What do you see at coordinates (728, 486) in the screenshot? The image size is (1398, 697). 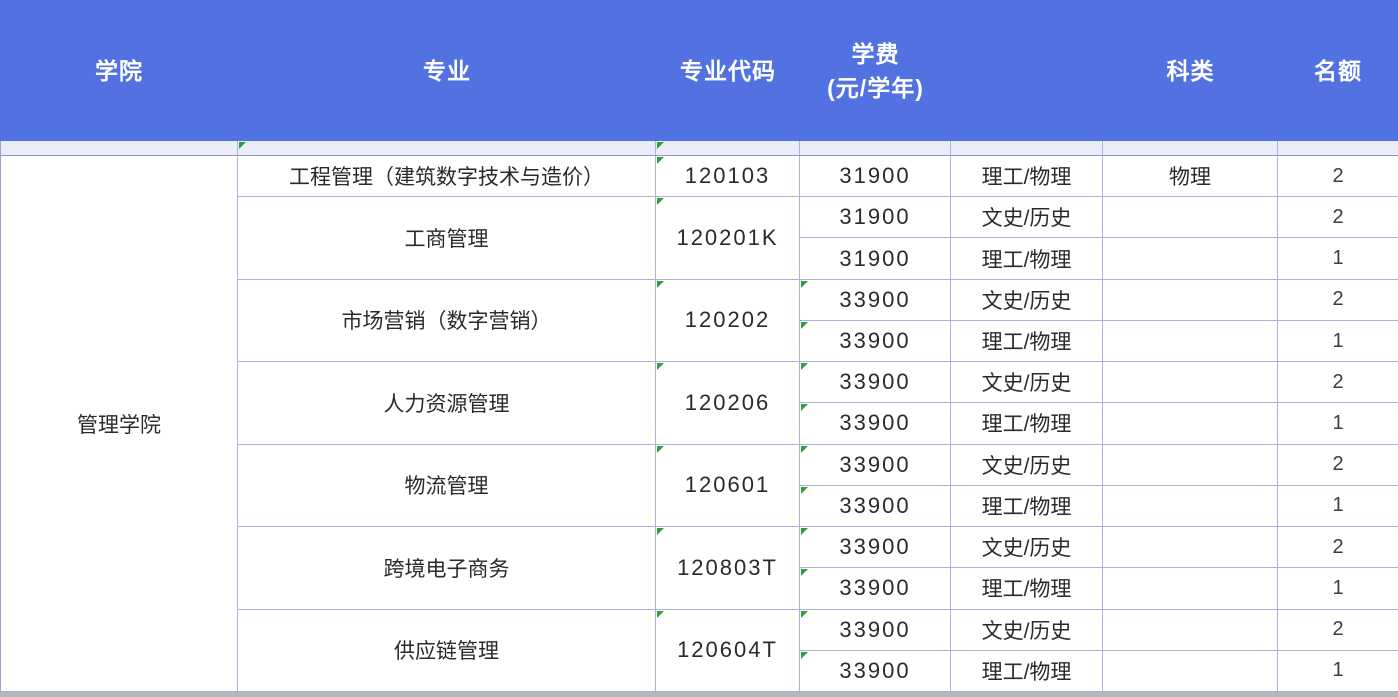 I see `cell-major-code: 120601` at bounding box center [728, 486].